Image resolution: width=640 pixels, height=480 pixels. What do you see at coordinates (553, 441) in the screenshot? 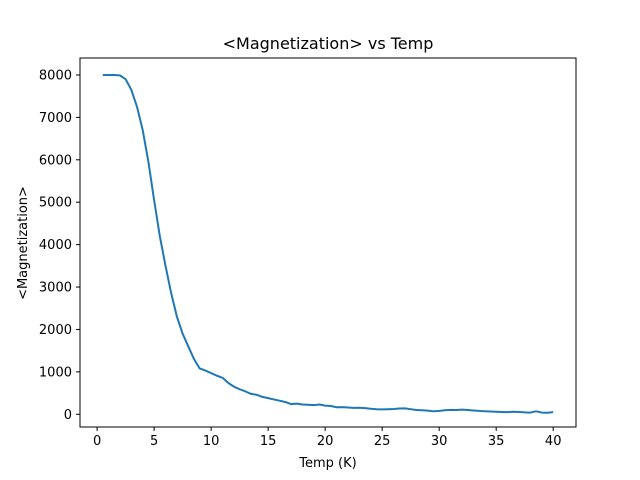
I see `x-tick-label: 40` at bounding box center [553, 441].